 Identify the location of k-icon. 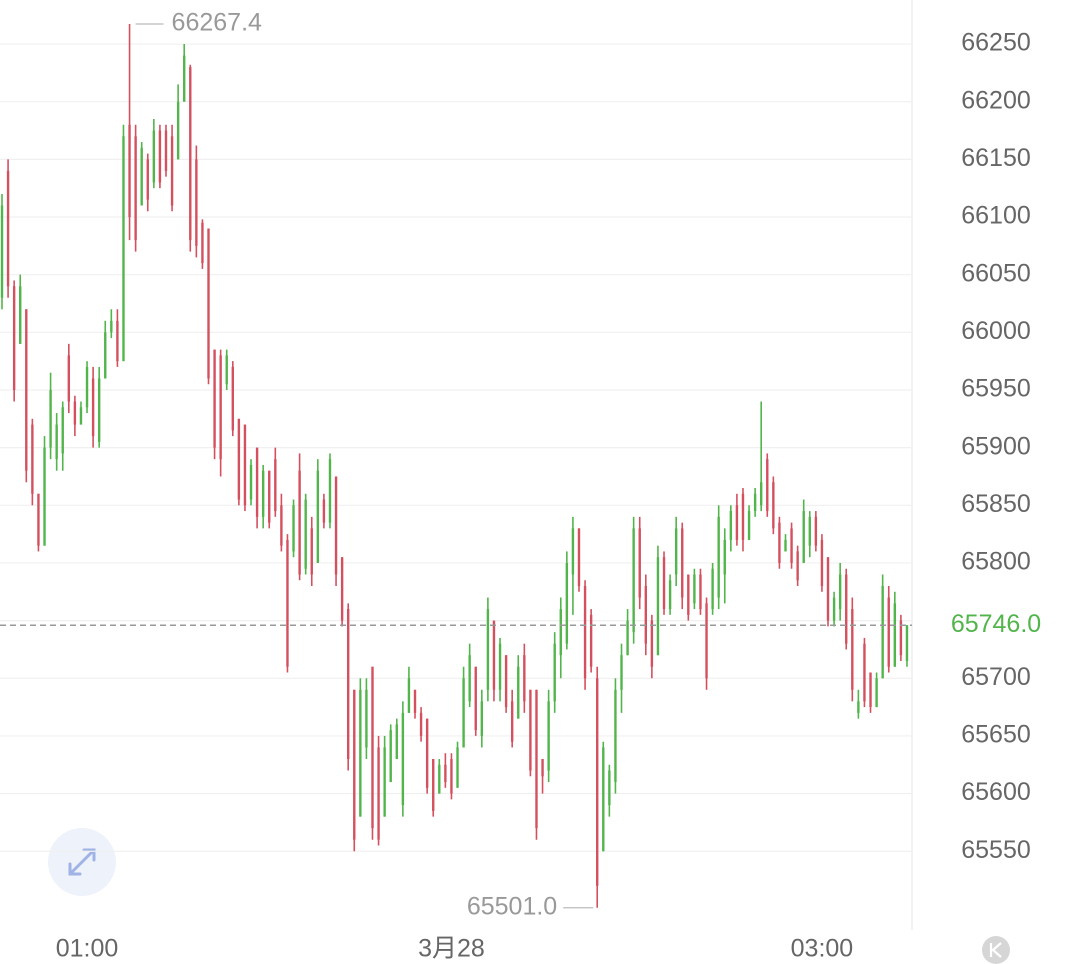
(995, 950).